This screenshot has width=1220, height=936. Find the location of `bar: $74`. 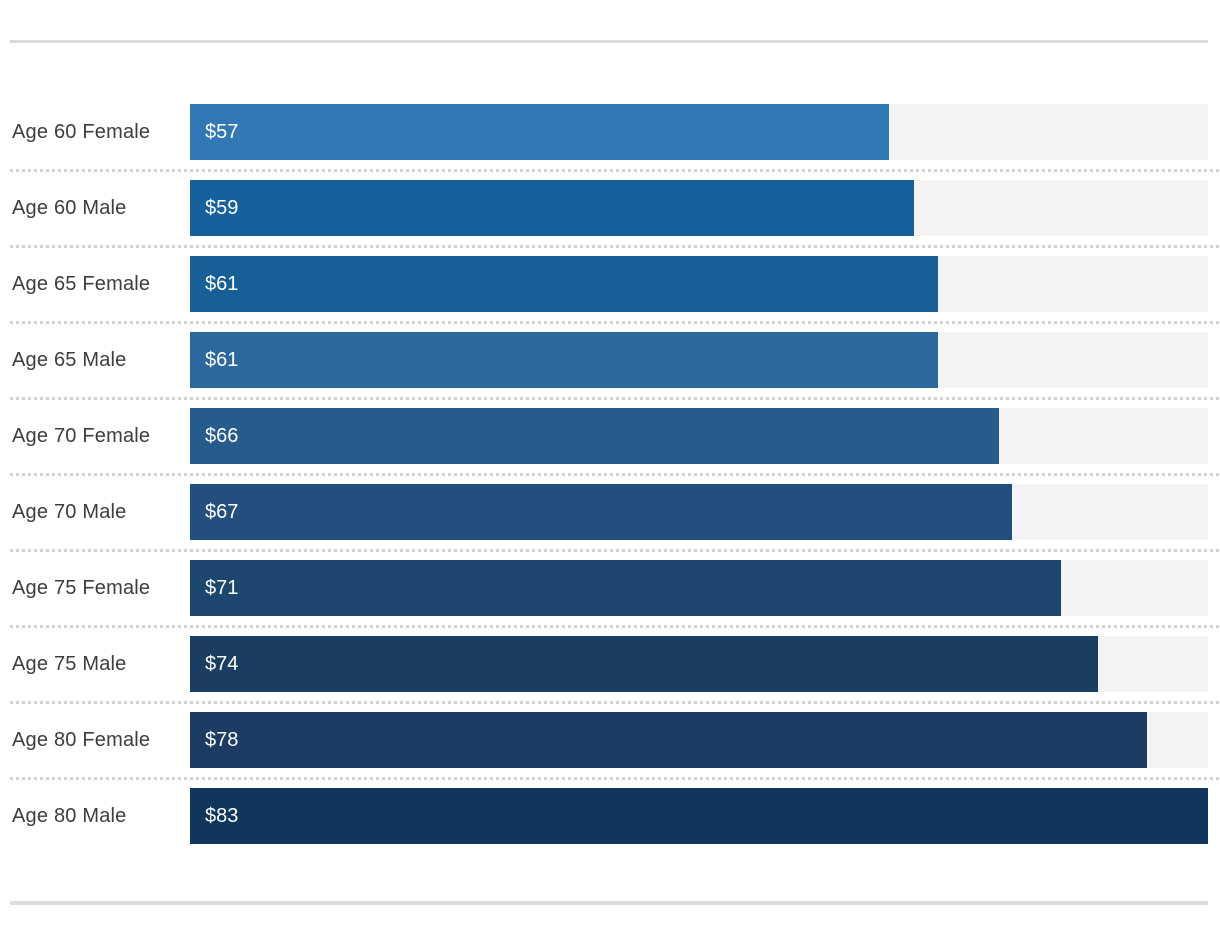

bar: $74 is located at coordinates (644, 664).